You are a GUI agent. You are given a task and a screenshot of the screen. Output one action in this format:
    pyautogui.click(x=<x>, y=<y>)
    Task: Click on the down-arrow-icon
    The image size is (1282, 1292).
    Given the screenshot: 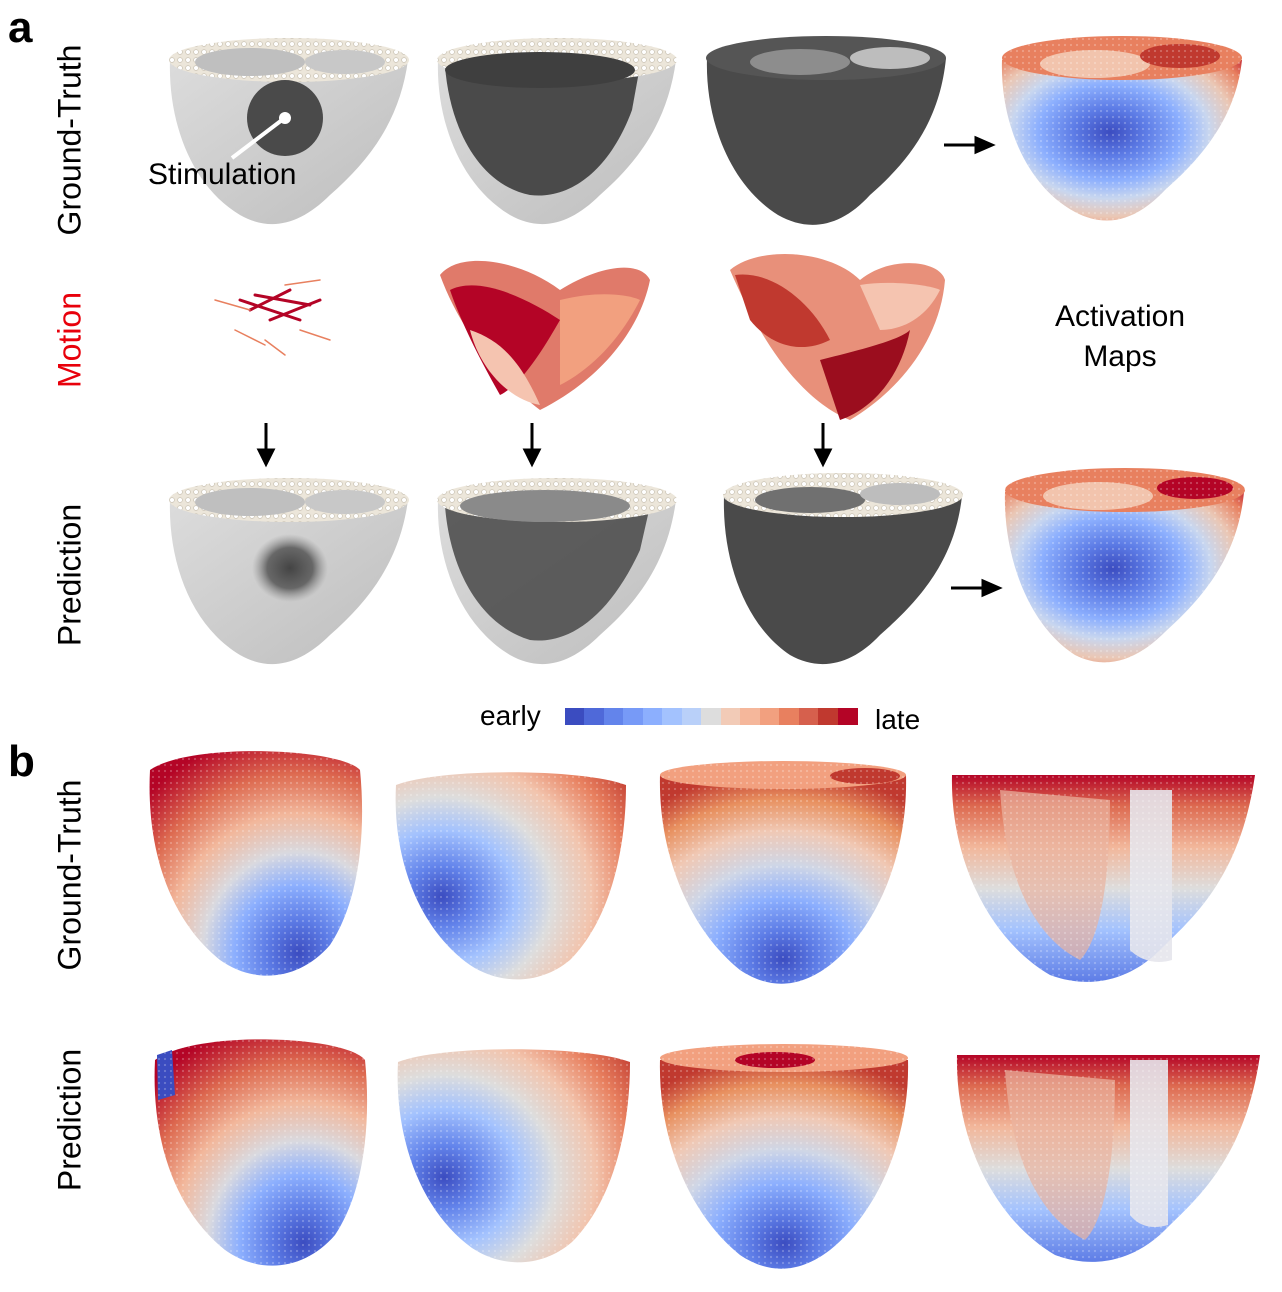 What is the action you would take?
    pyautogui.click(x=544, y=445)
    